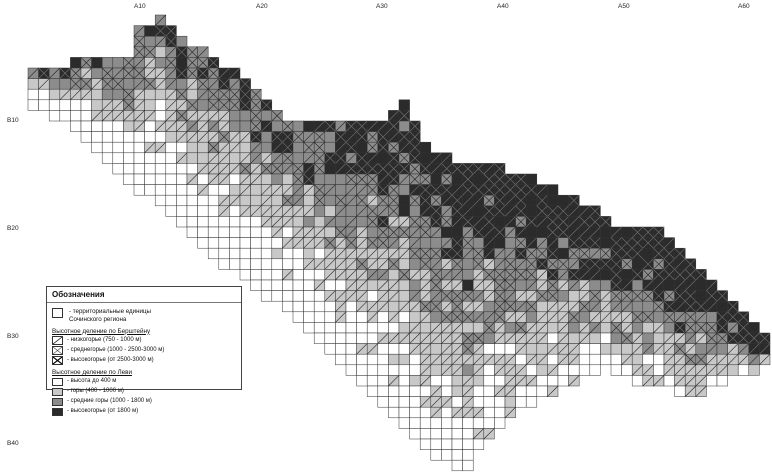 This screenshot has width=772, height=473. Describe the element at coordinates (57, 382) in the screenshot. I see `levy-swatch-white` at that location.